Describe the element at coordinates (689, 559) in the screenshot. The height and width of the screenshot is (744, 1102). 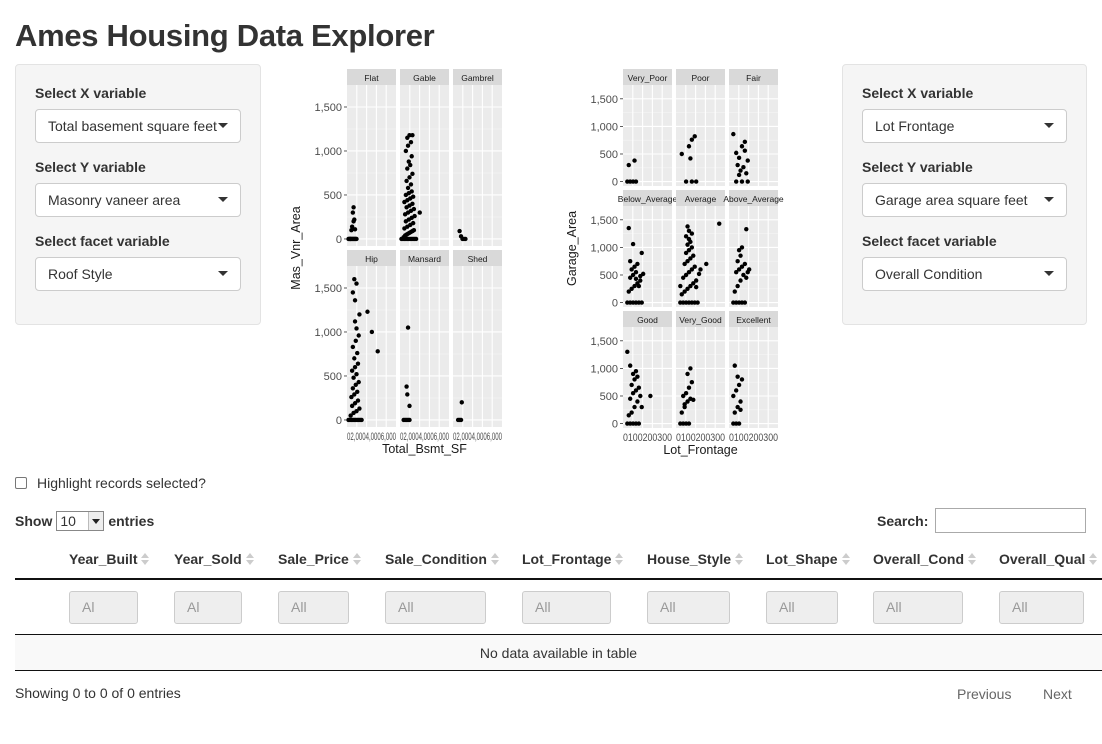
I see `column-header-label: House_Style` at that location.